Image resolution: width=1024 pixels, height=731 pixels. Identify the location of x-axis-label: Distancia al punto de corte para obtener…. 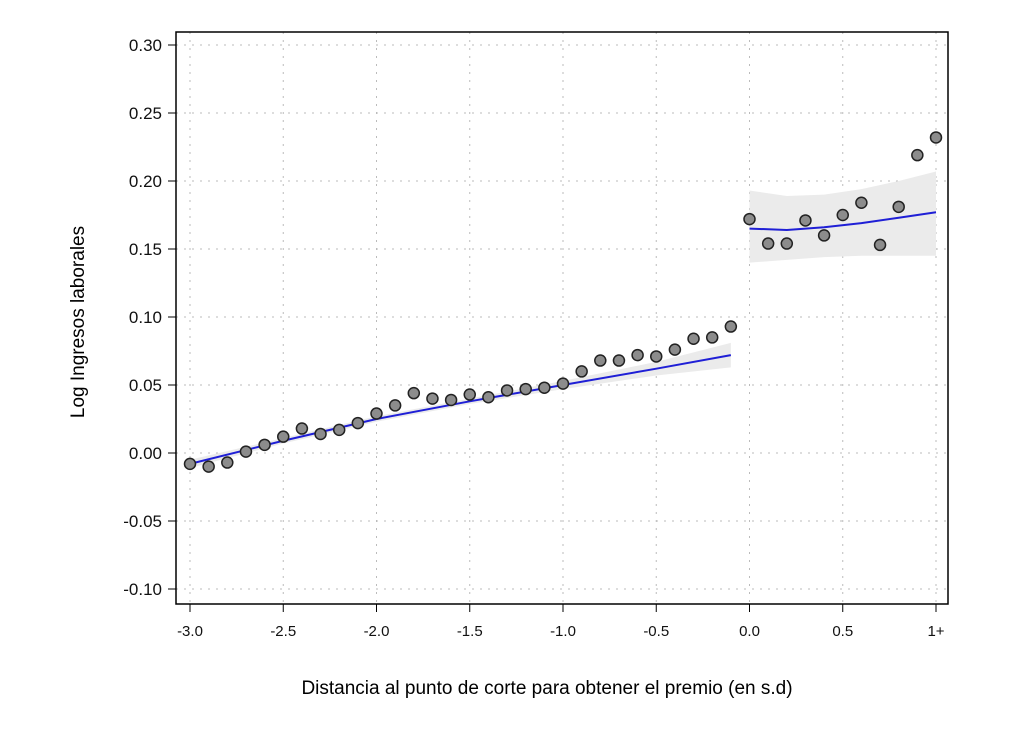
(546, 688).